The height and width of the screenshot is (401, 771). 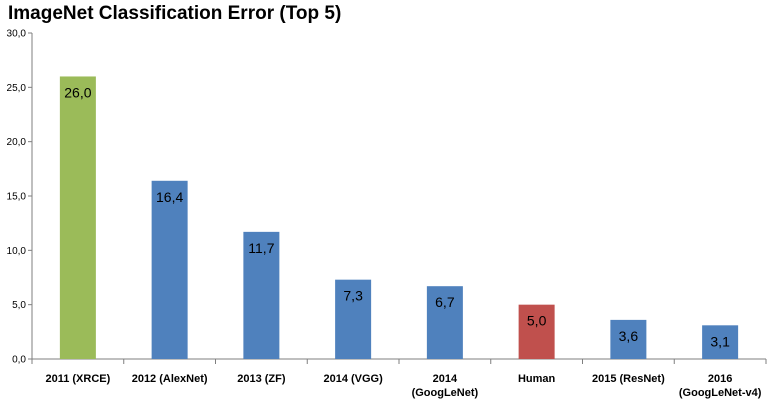 What do you see at coordinates (17, 197) in the screenshot?
I see `y-tick-label: 15,0` at bounding box center [17, 197].